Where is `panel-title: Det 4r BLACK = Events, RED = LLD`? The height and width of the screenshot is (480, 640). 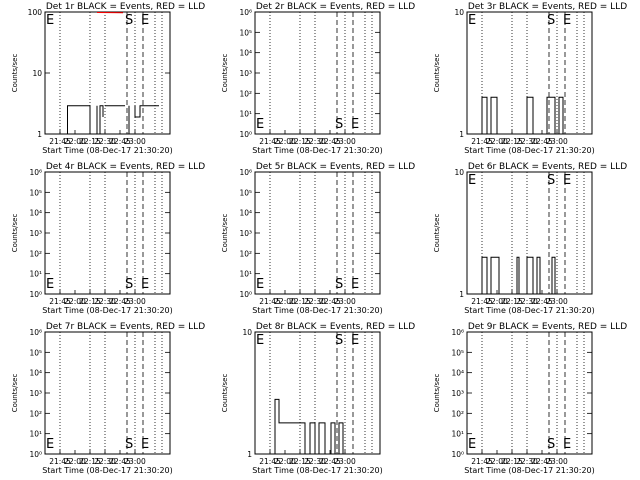
panel-title: Det 4r BLACK = Events, RED = LLD is located at coordinates (125, 167).